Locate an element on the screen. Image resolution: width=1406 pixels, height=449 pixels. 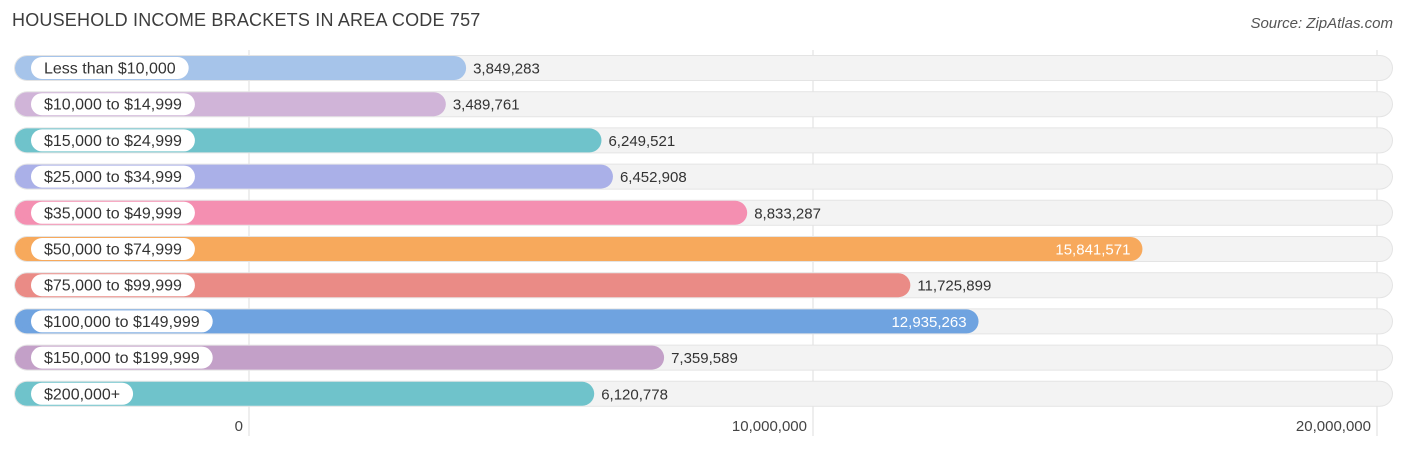
value-label: 6,249,521 is located at coordinates (641, 141).